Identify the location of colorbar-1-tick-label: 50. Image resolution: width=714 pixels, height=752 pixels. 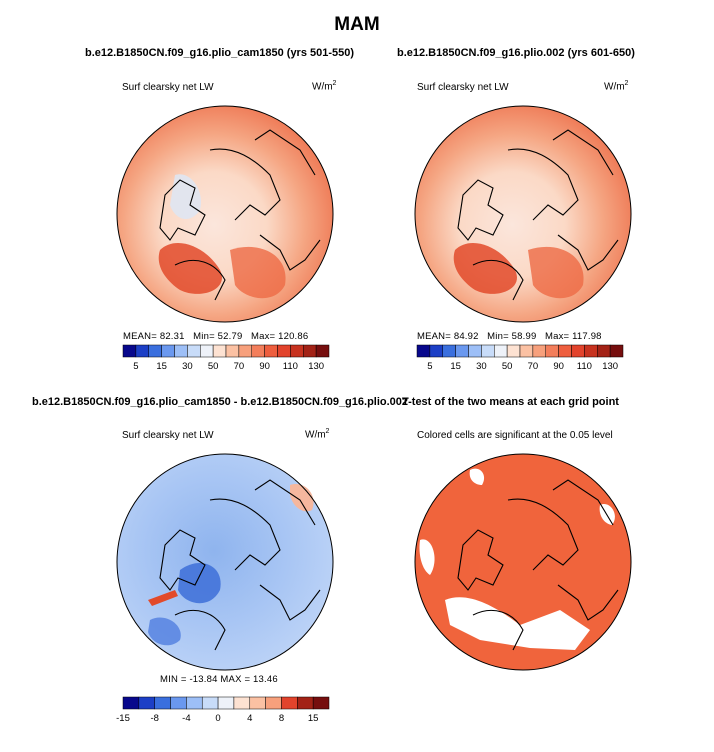
(213, 366).